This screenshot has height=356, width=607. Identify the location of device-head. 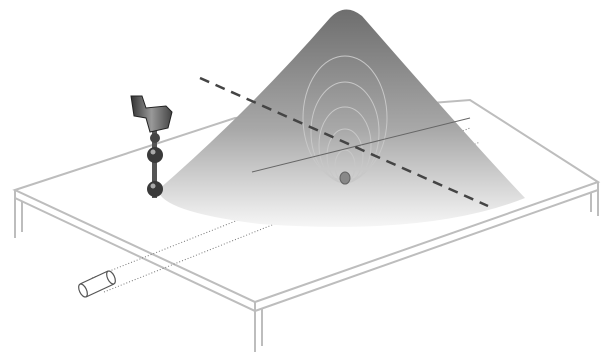
(151, 114).